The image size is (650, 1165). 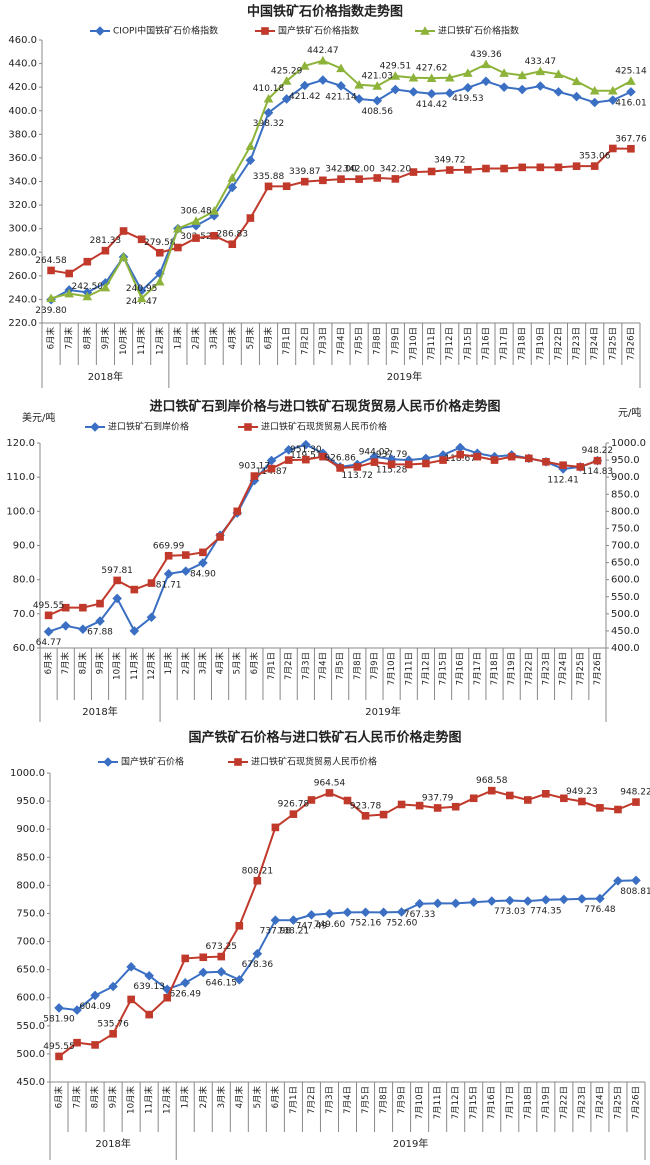 What do you see at coordinates (142, 302) in the screenshot?
I see `value-label: 247.47` at bounding box center [142, 302].